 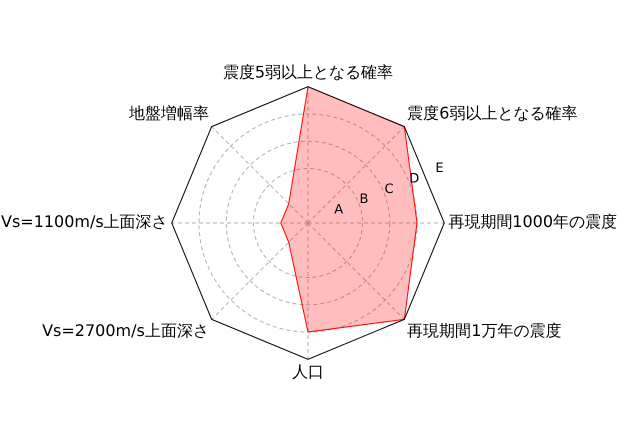 I want to click on y-tick-label: B, so click(x=363, y=200).